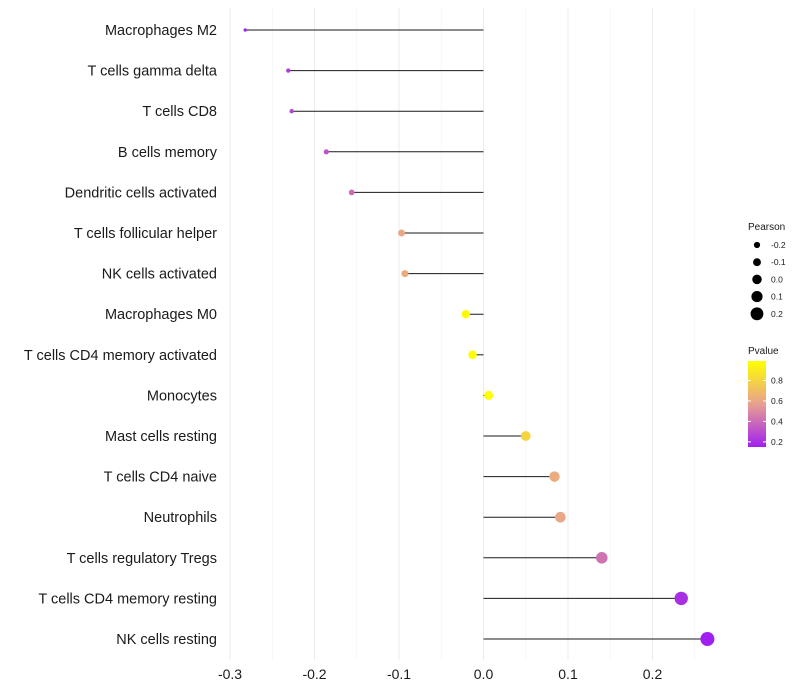 This screenshot has height=700, width=800. Describe the element at coordinates (778, 262) in the screenshot. I see `pearson-legend-label: -0.1` at that location.